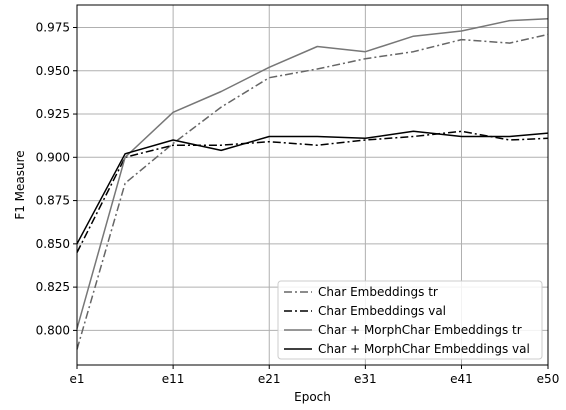 The width and height of the screenshot is (566, 410). Describe the element at coordinates (382, 311) in the screenshot. I see `legend-label-2: Char Embeddings val` at that location.